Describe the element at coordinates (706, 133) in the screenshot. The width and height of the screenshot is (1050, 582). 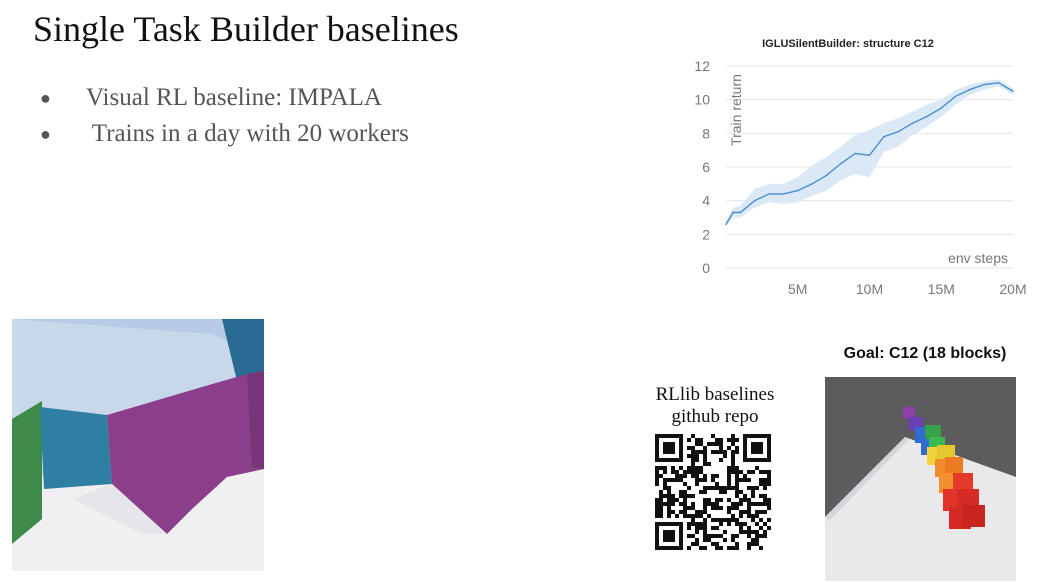
I see `chart-y-tick-label: 8` at that location.